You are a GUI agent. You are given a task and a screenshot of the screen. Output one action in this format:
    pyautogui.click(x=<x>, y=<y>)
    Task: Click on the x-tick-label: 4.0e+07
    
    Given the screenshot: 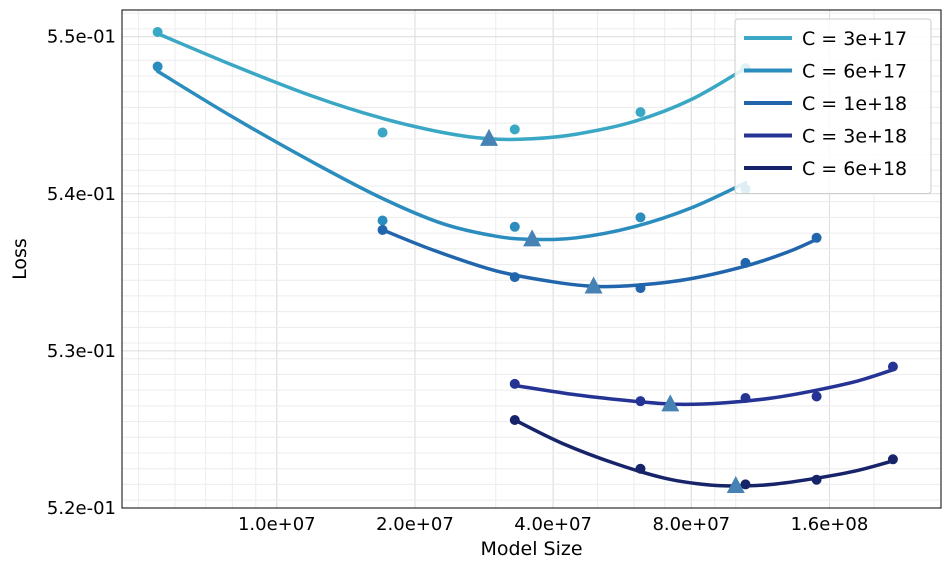 What is the action you would take?
    pyautogui.click(x=553, y=524)
    